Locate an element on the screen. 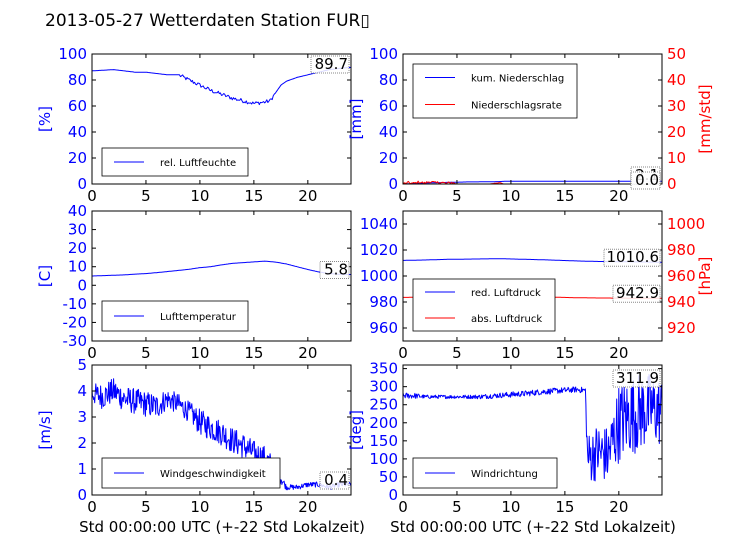 This screenshot has width=736, height=556. y-tick-label: 1 is located at coordinates (82, 469).